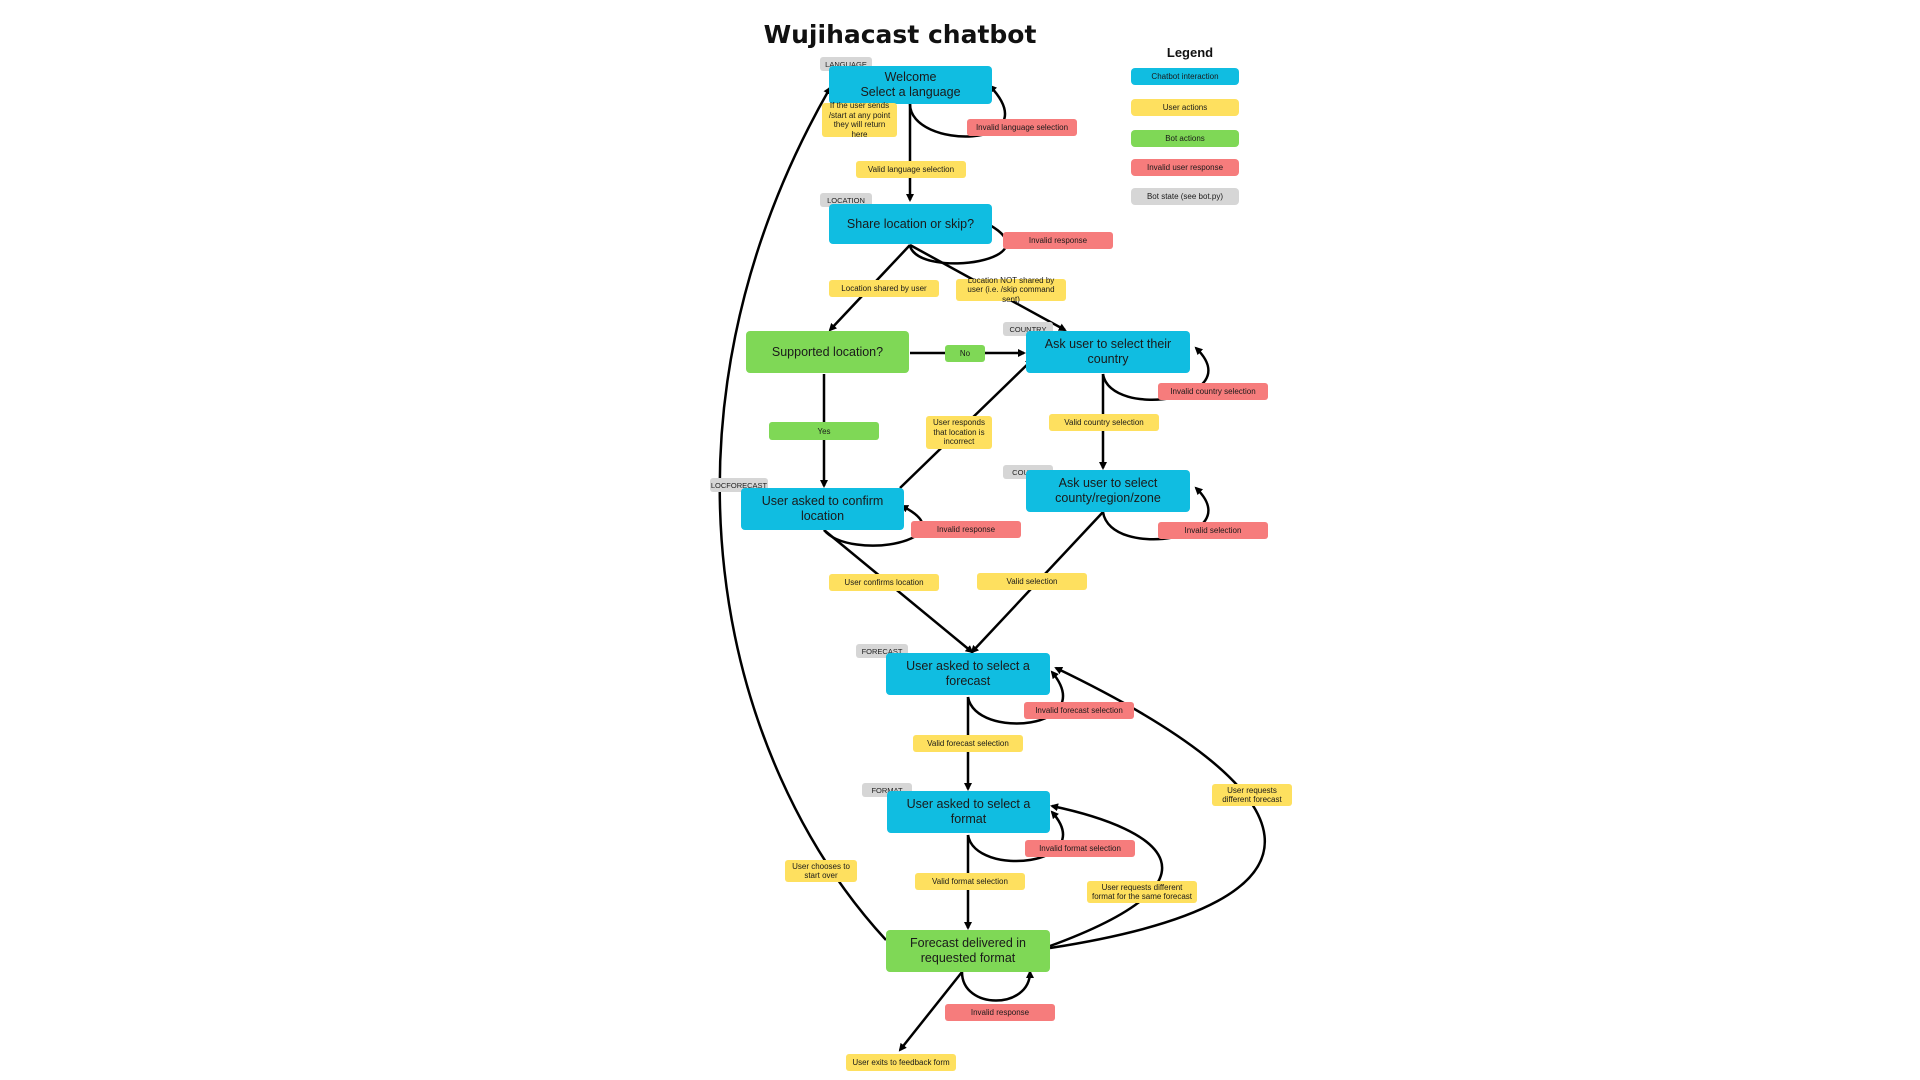 Image resolution: width=1920 pixels, height=1080 pixels. I want to click on invalid-language: Invalid language selection, so click(1022, 127).